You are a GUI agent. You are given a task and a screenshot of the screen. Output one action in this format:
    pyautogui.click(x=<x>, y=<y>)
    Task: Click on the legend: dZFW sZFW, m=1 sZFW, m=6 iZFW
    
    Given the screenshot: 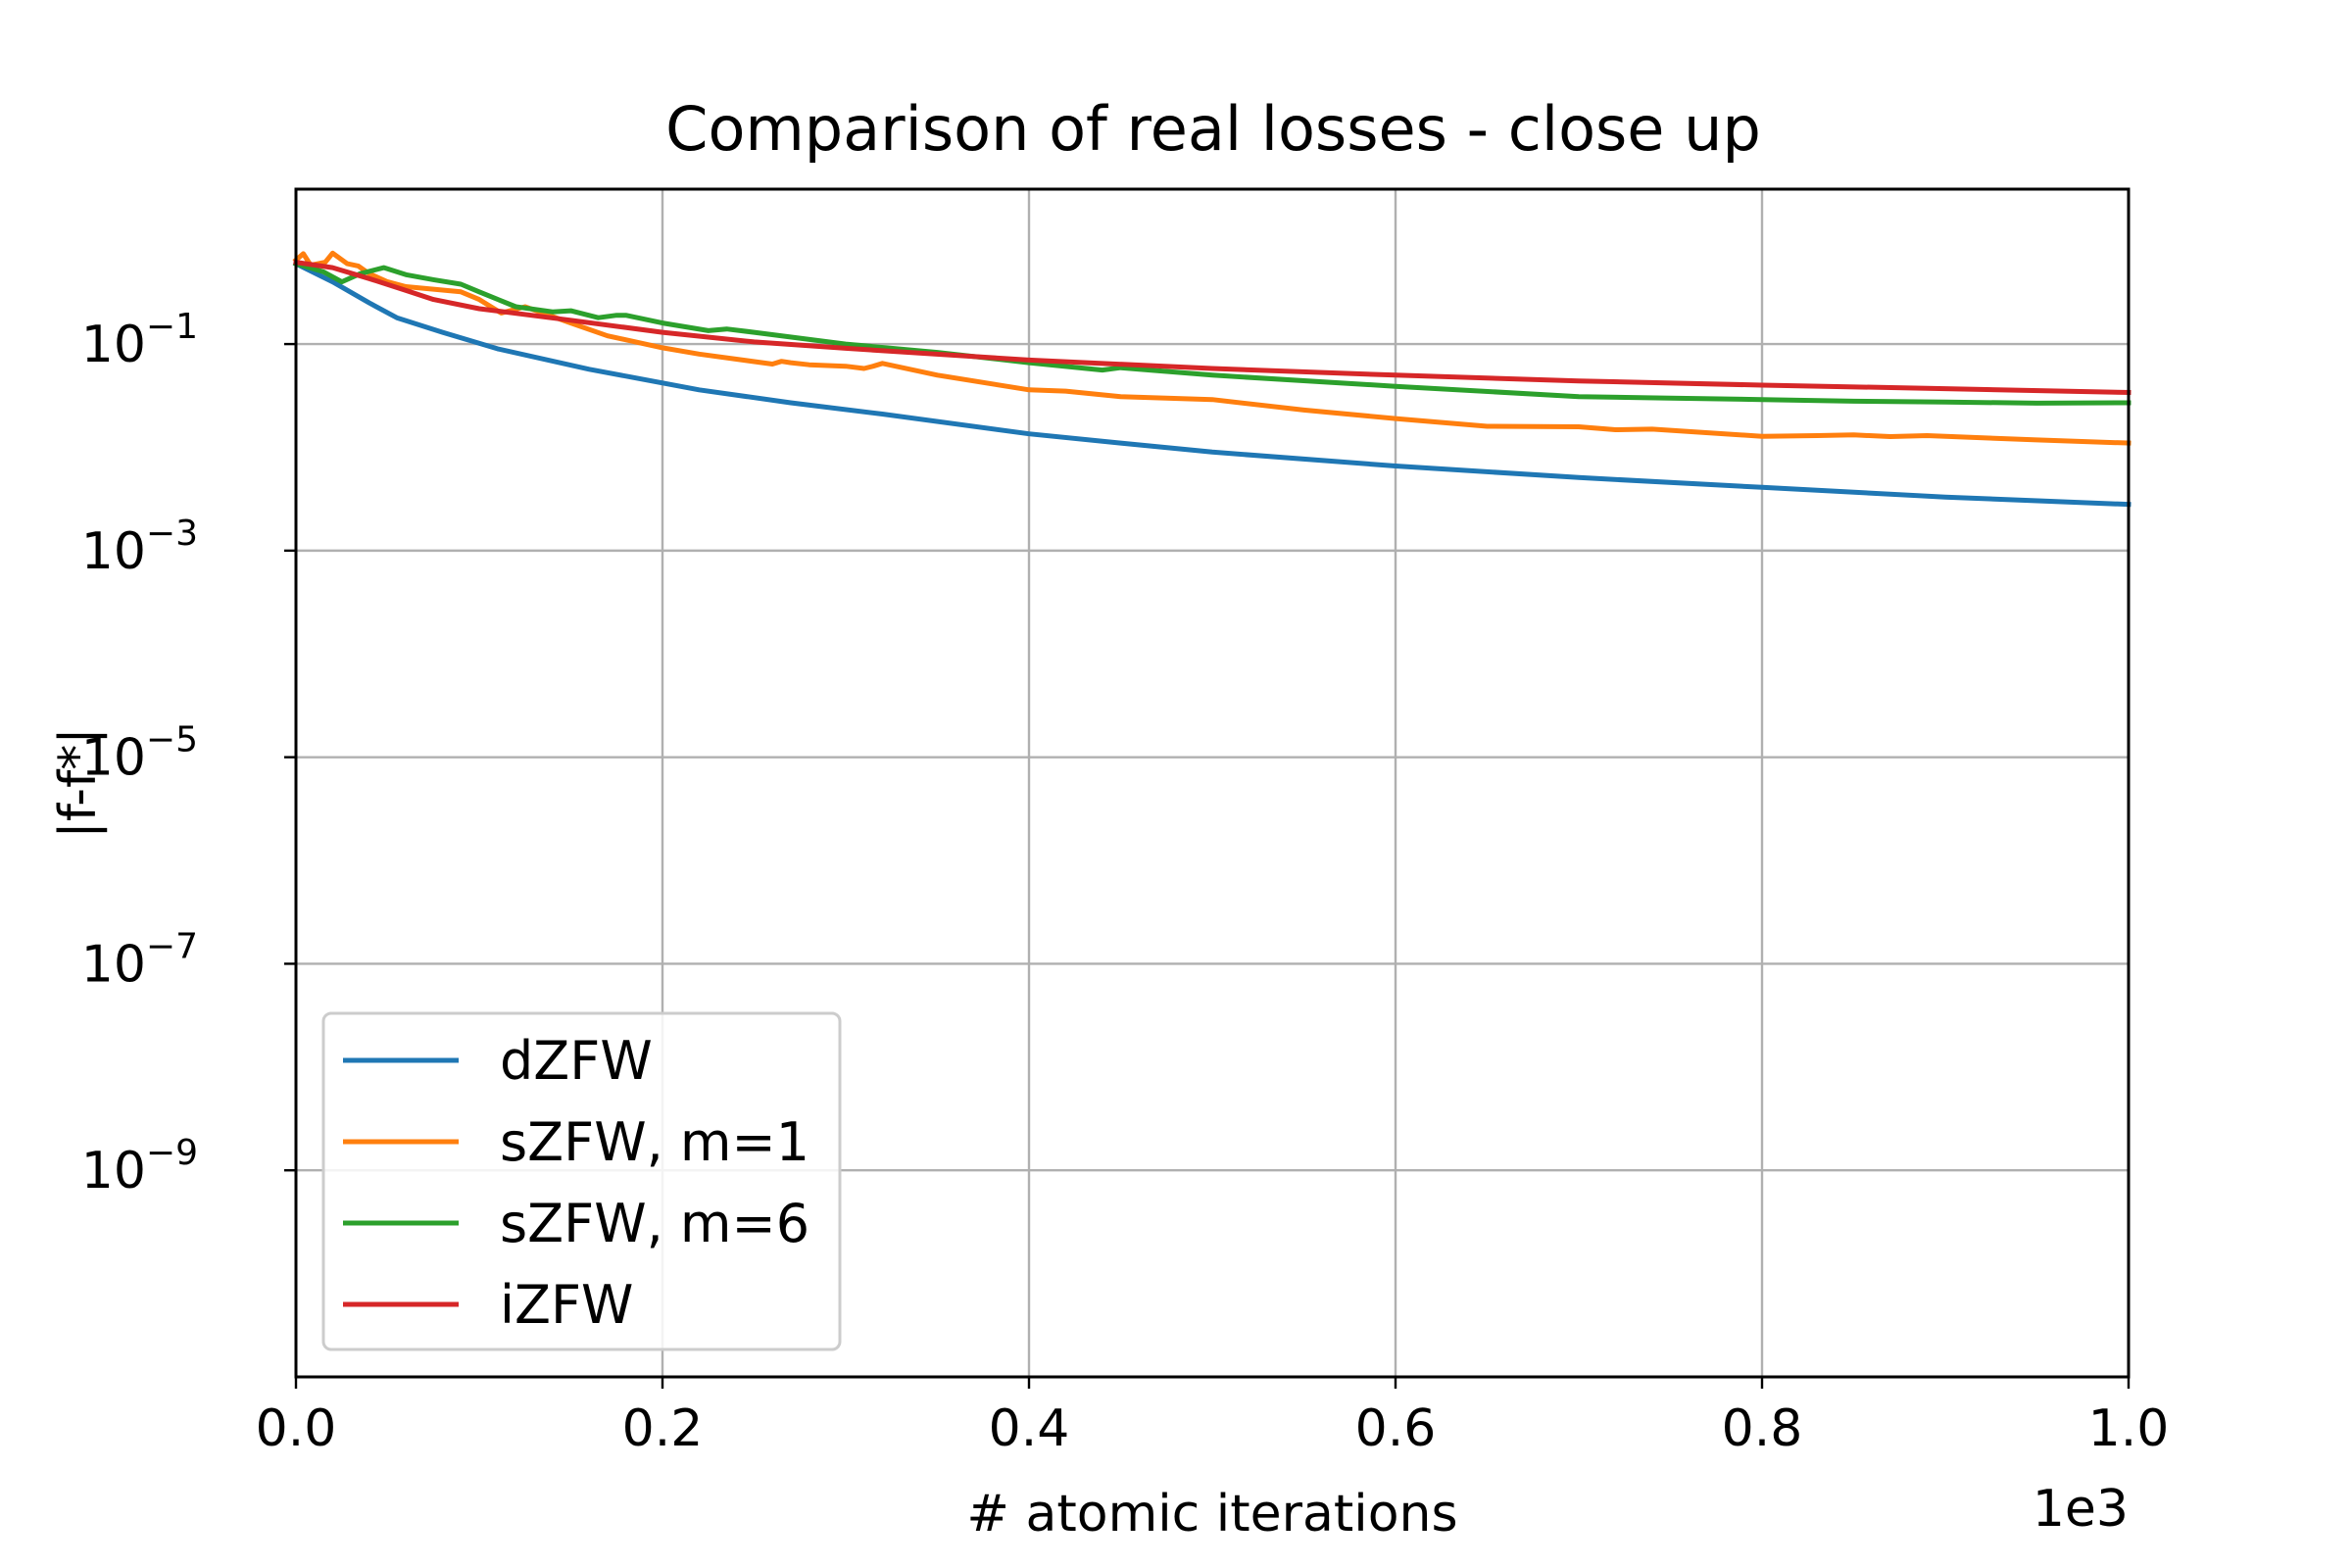 What is the action you would take?
    pyautogui.click(x=581, y=1181)
    